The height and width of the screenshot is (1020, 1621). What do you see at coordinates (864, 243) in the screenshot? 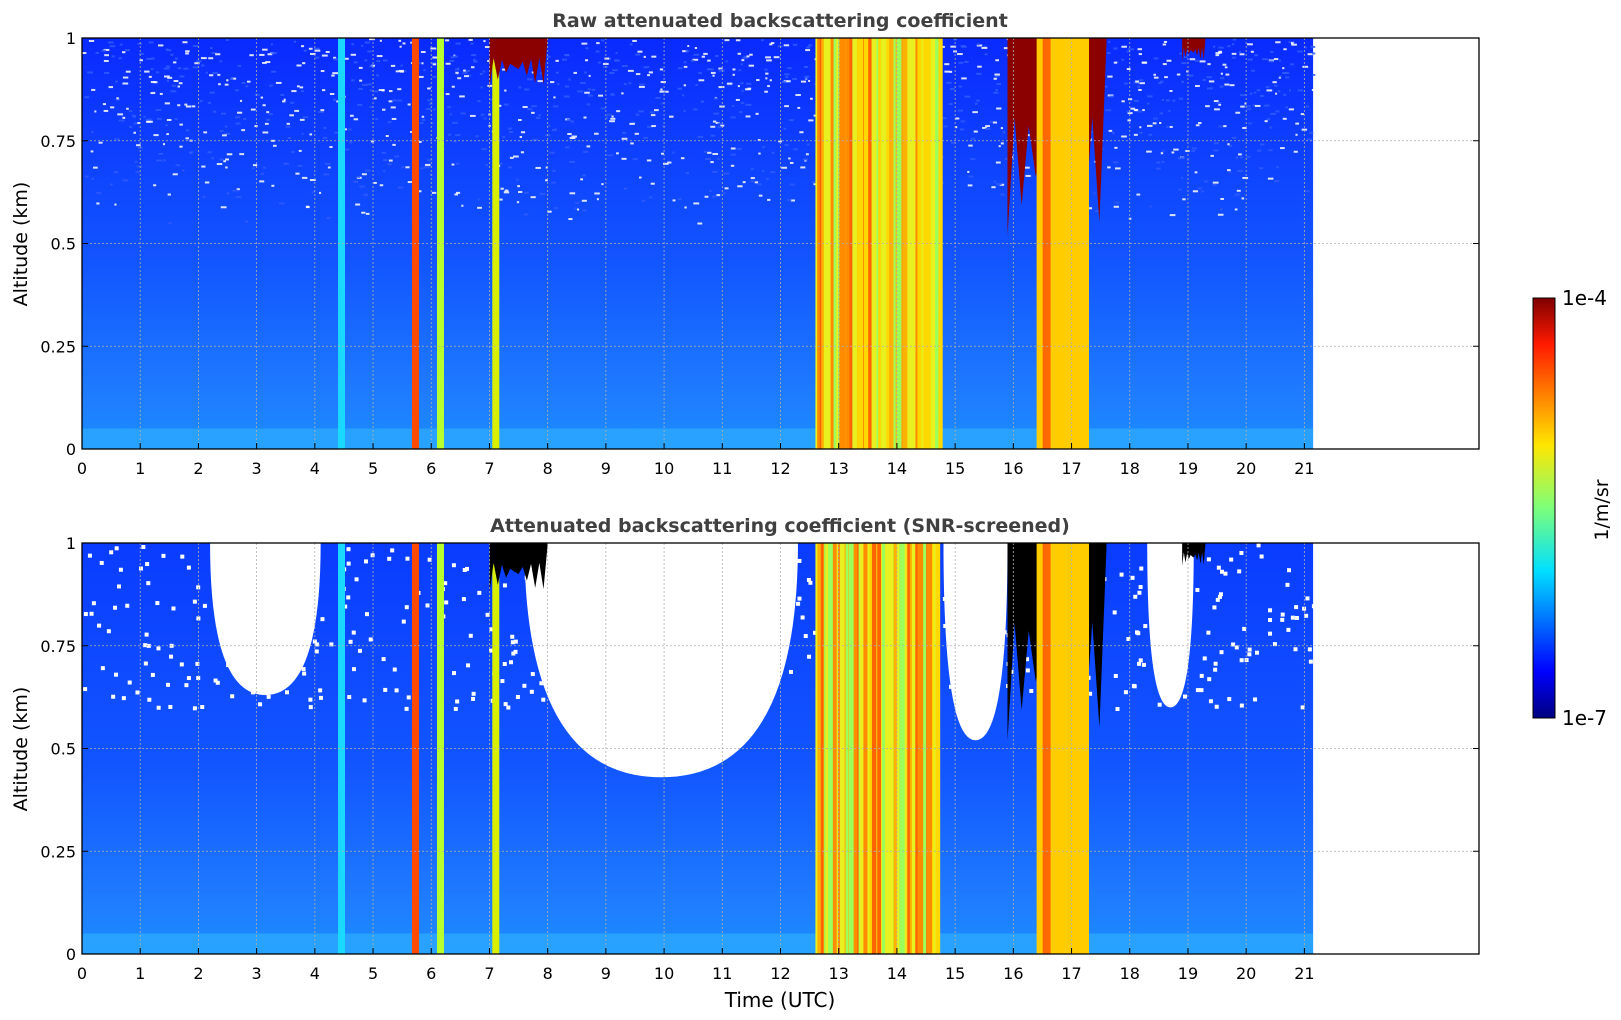
I see `signal-streak` at bounding box center [864, 243].